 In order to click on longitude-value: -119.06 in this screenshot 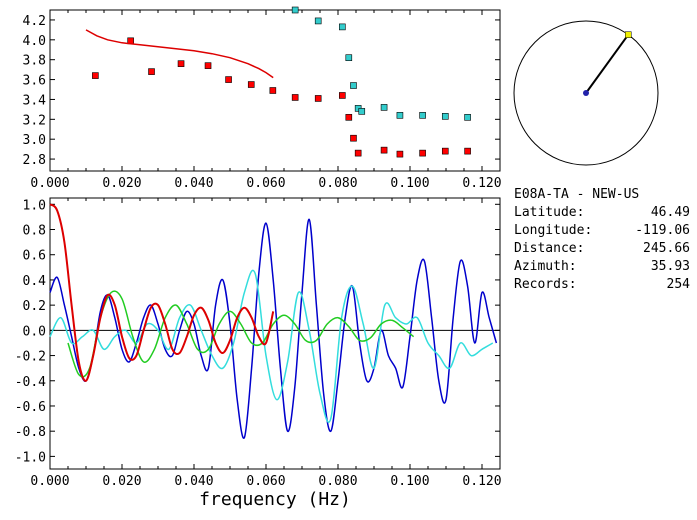, I will do `click(662, 230)`.